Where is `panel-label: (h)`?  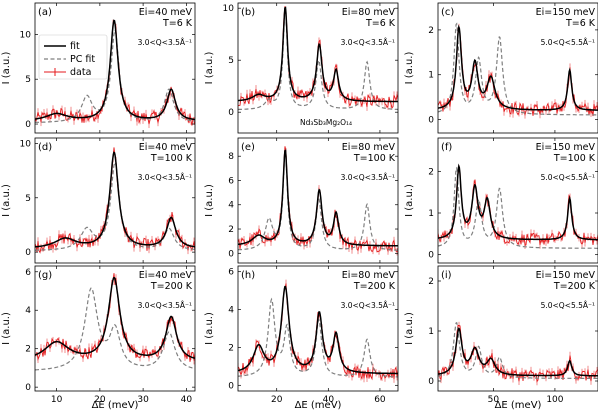
panel-label: (h) is located at coordinates (248, 275).